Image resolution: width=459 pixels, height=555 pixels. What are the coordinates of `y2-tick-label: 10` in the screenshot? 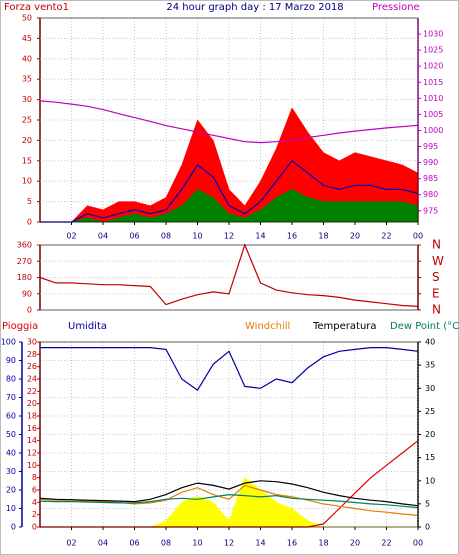 It's located at (430, 480).